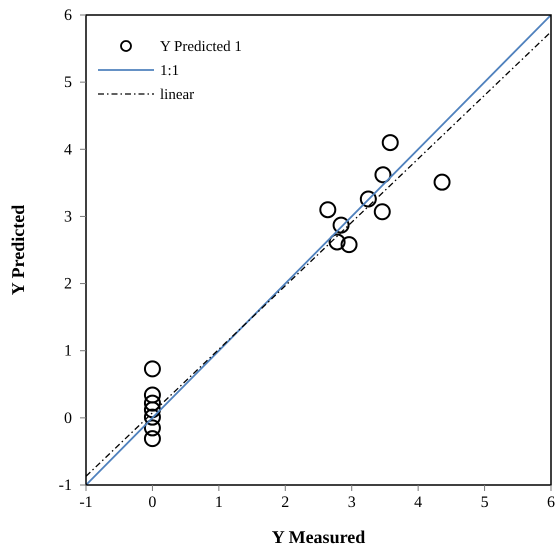  Describe the element at coordinates (319, 537) in the screenshot. I see `x-axis-title: Y Measured` at that location.